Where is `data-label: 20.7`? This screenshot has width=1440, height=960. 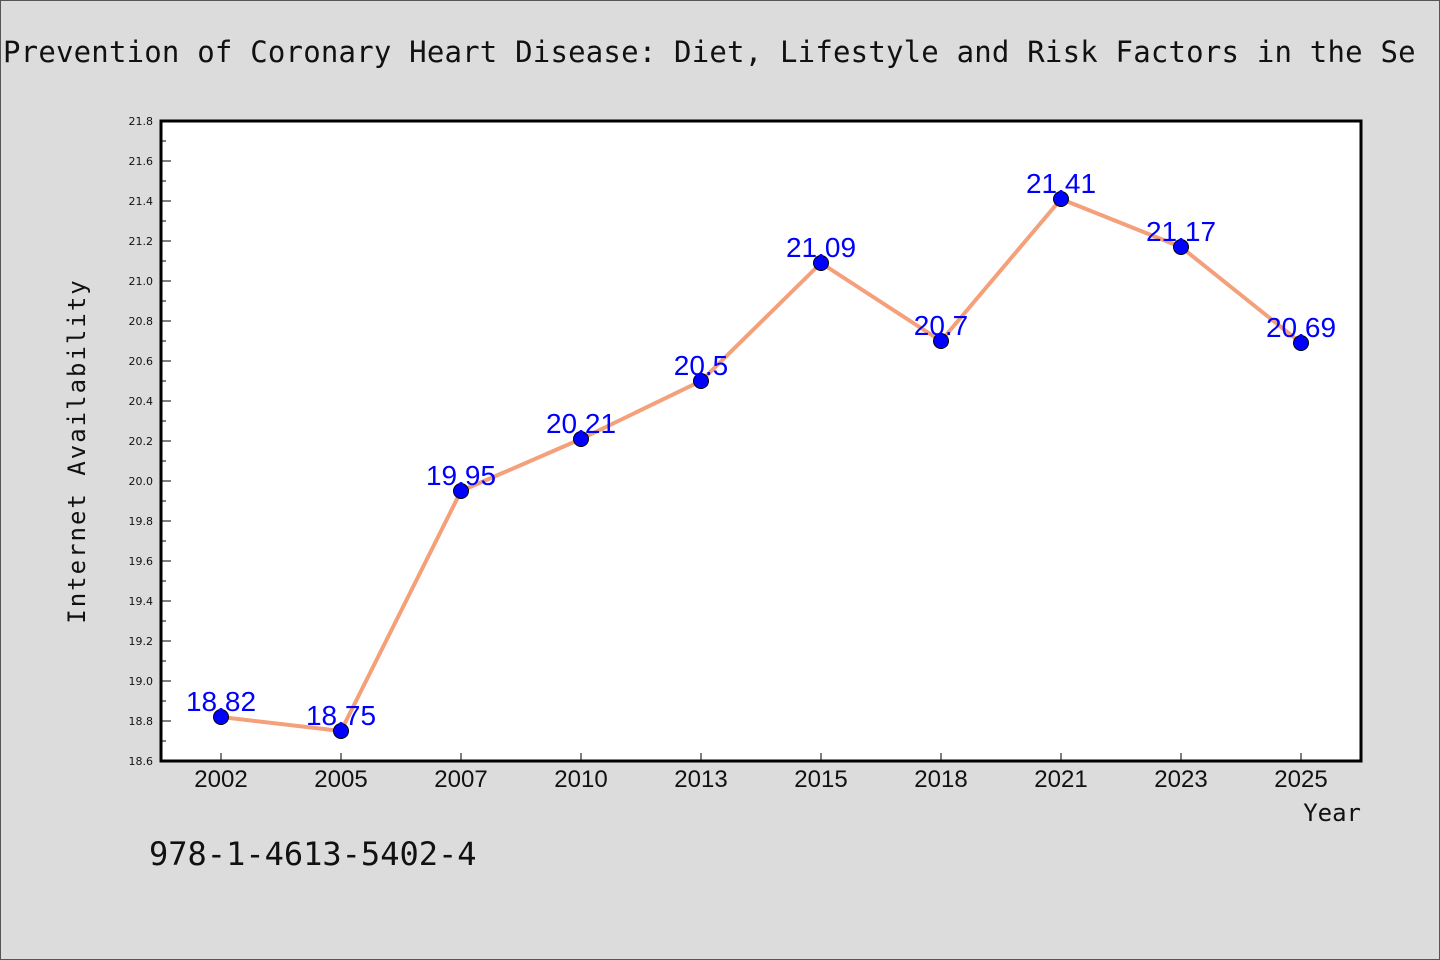
data-label: 20.7 is located at coordinates (941, 325).